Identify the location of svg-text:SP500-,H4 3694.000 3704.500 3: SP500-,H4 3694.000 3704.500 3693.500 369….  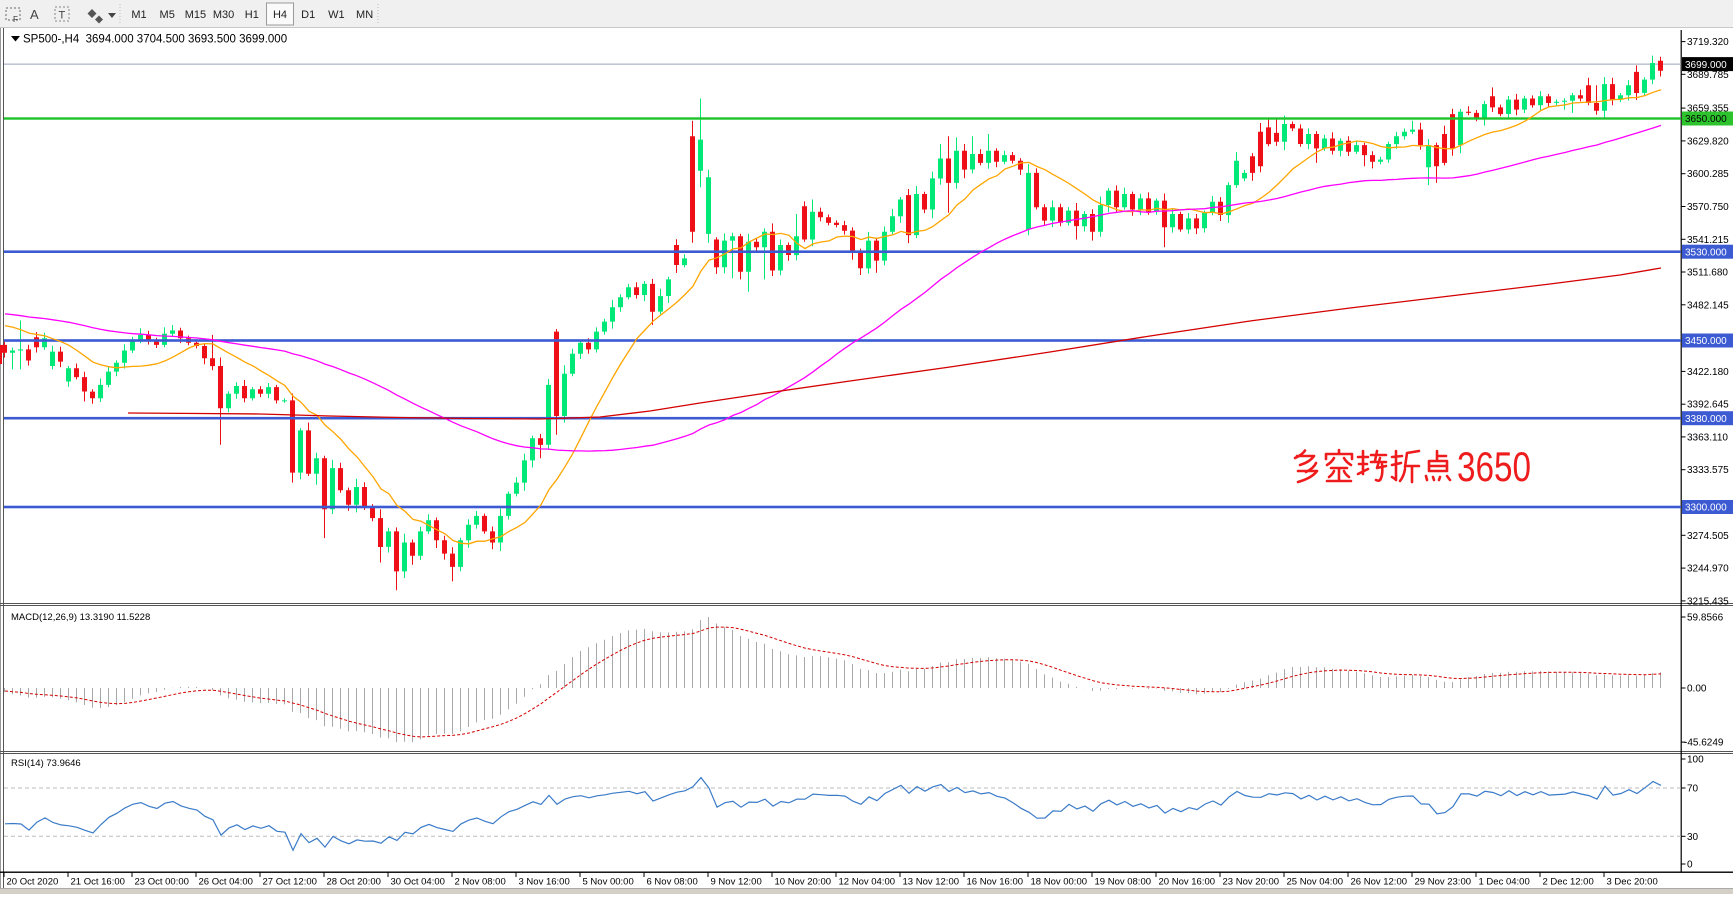
(155, 40).